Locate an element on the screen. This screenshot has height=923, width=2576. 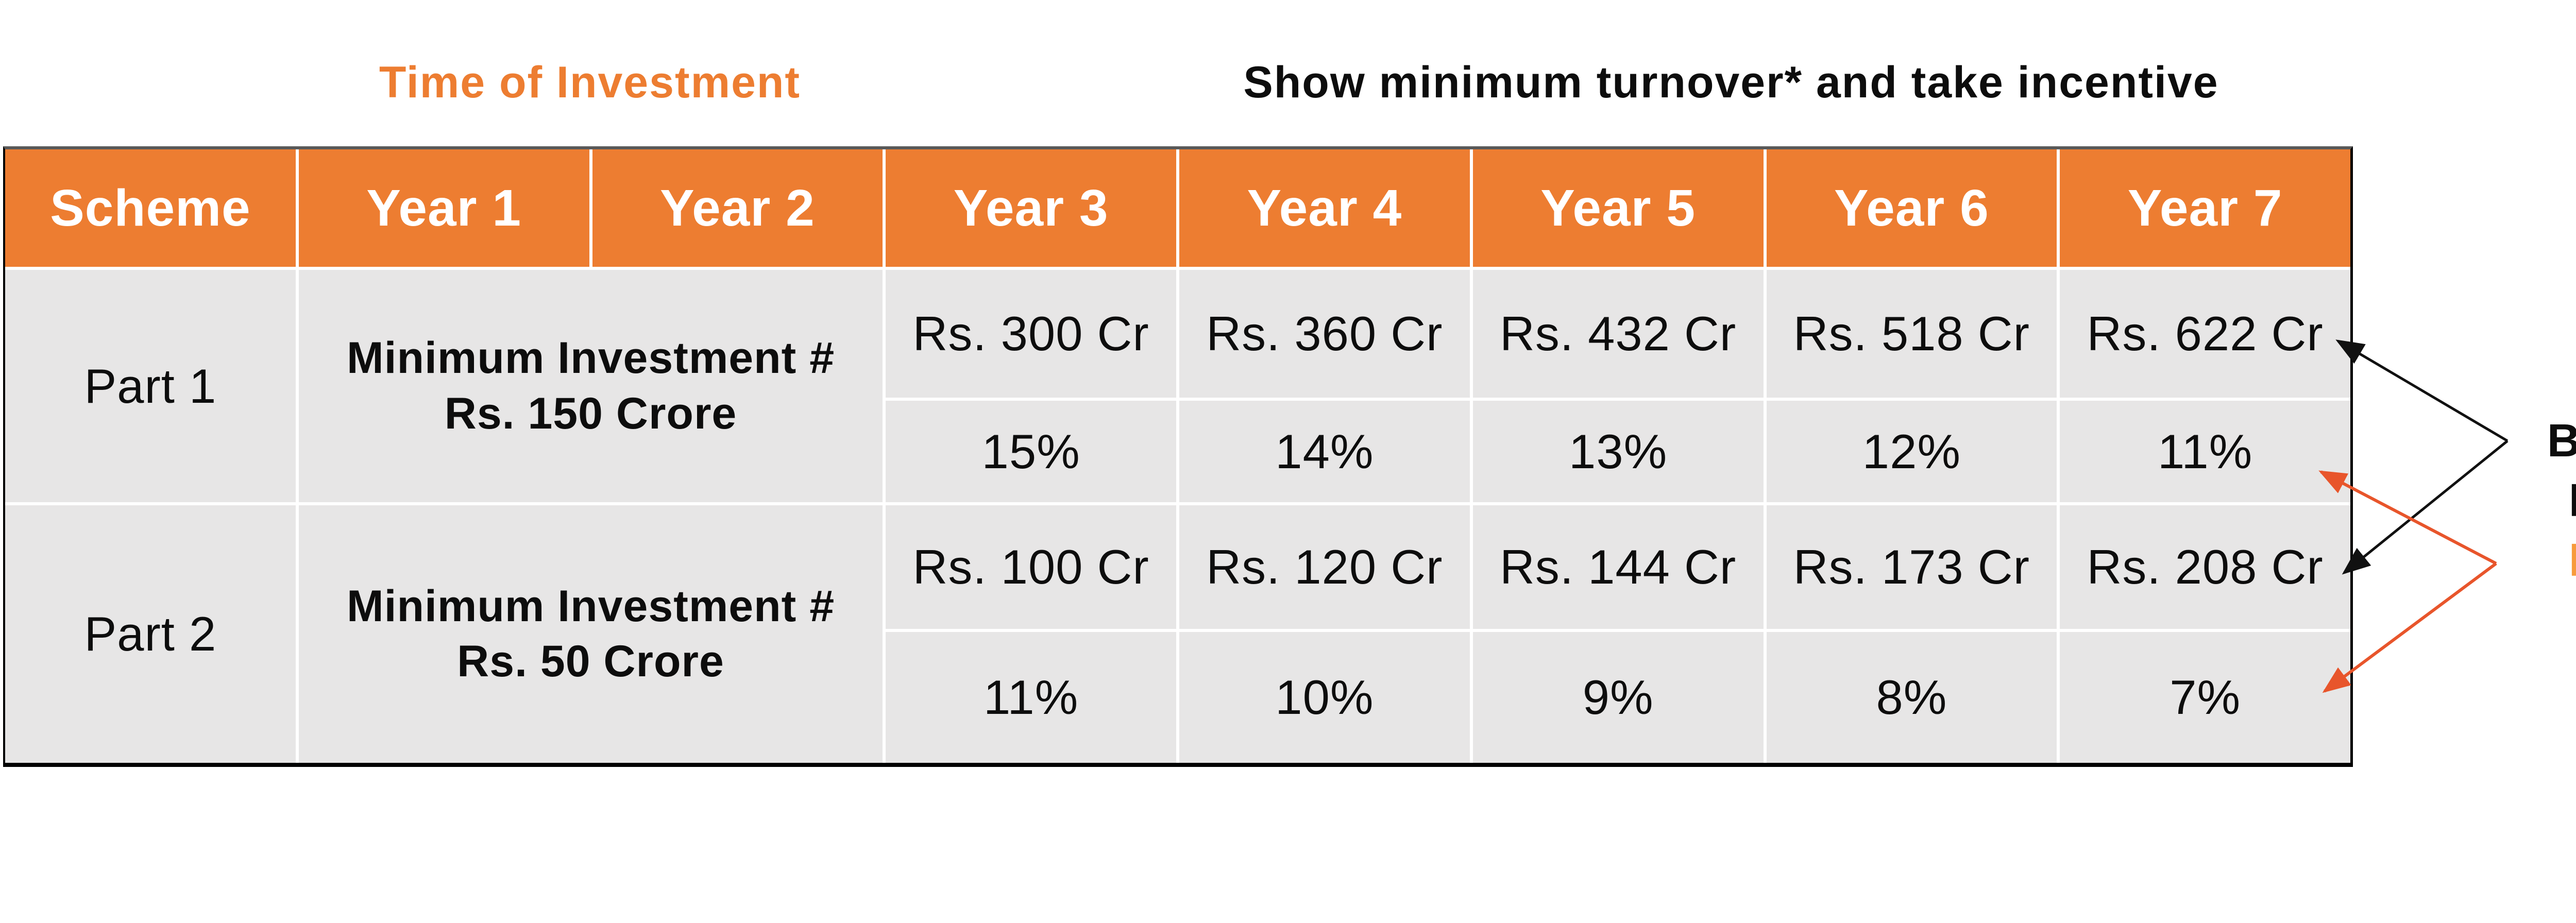
minimum-turnover-label-line2: Turnover to is located at coordinates (2561, 381).